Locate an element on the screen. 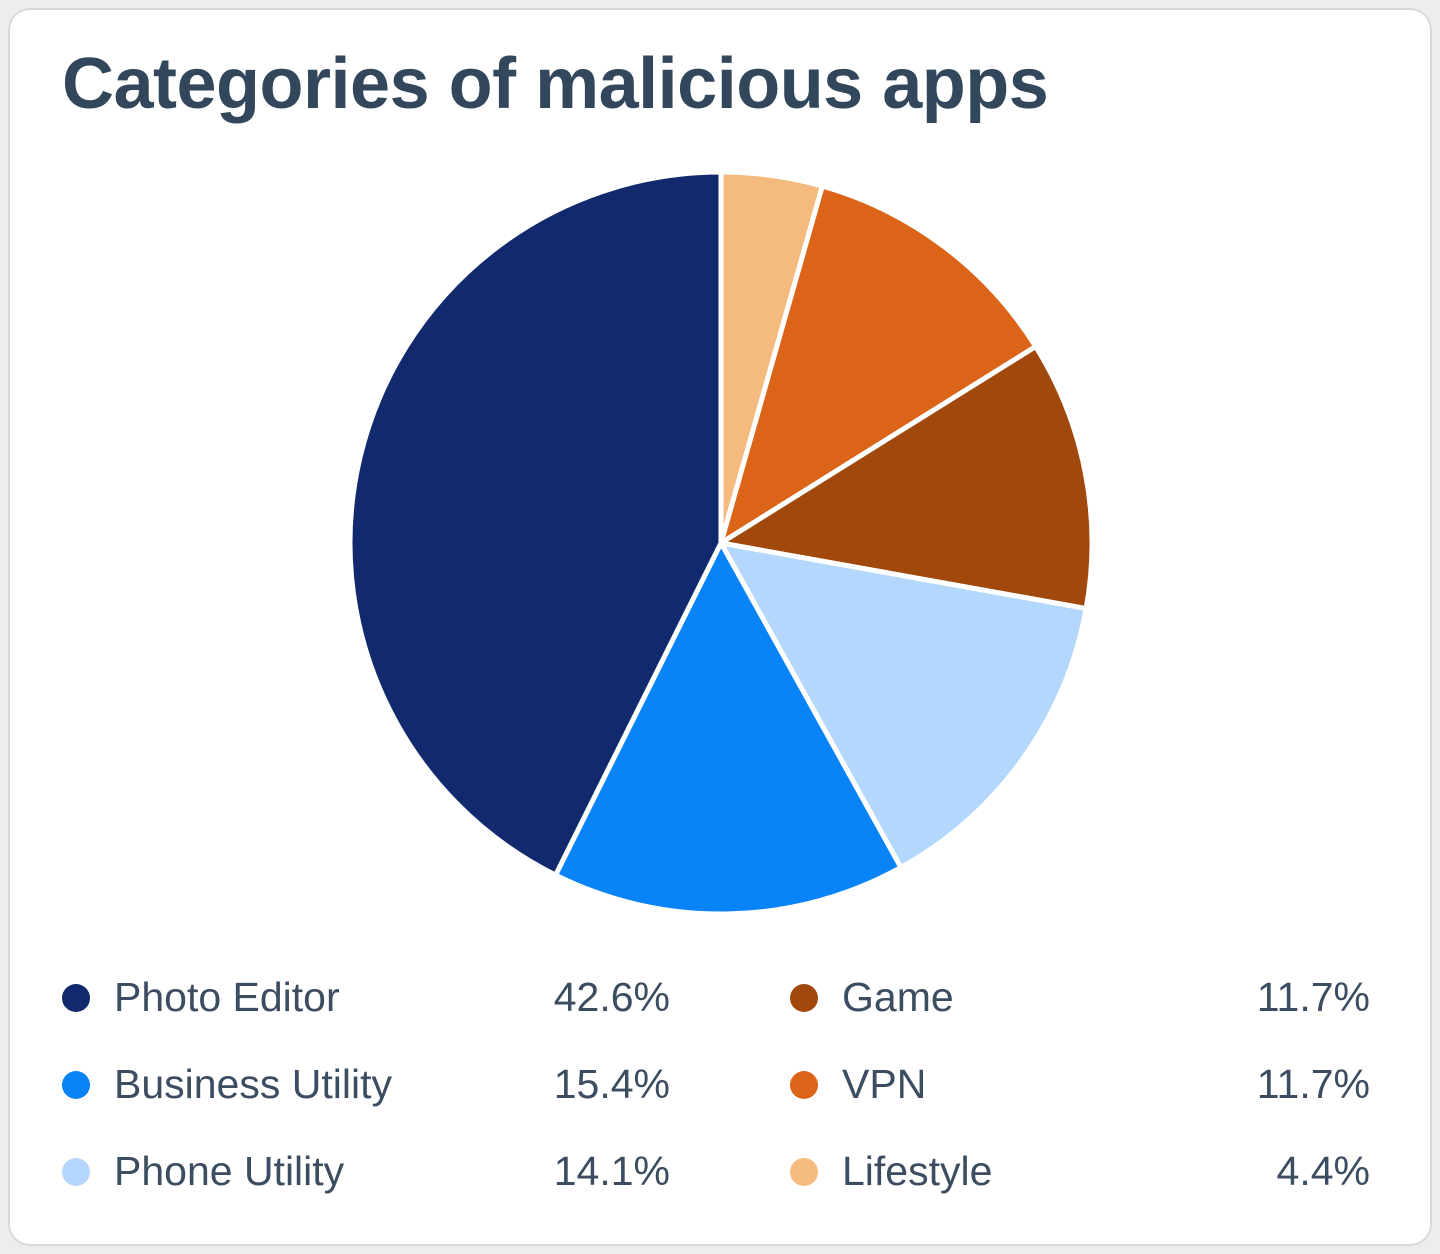 The image size is (1440, 1254). legend-label: Lifestyle is located at coordinates (917, 1171).